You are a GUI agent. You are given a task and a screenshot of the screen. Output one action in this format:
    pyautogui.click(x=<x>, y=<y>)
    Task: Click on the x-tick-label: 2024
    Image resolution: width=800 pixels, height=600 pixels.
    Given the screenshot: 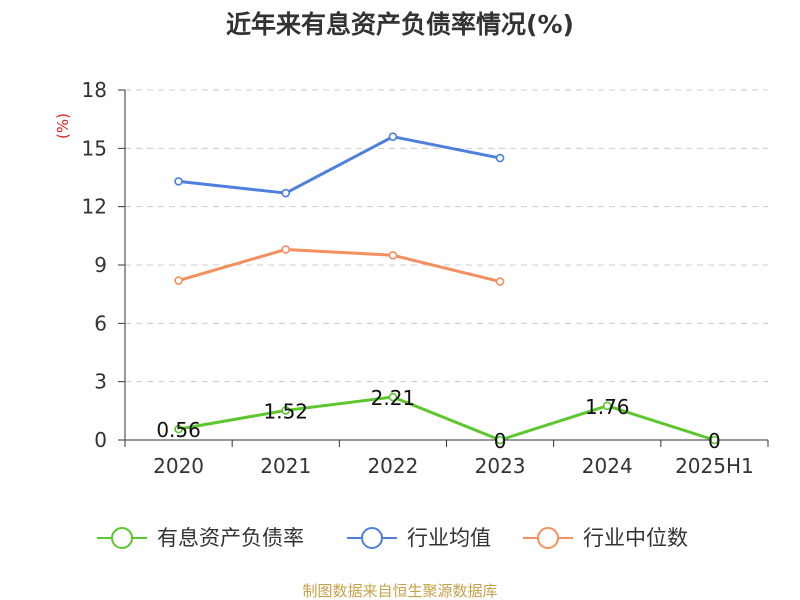 What is the action you would take?
    pyautogui.click(x=607, y=466)
    